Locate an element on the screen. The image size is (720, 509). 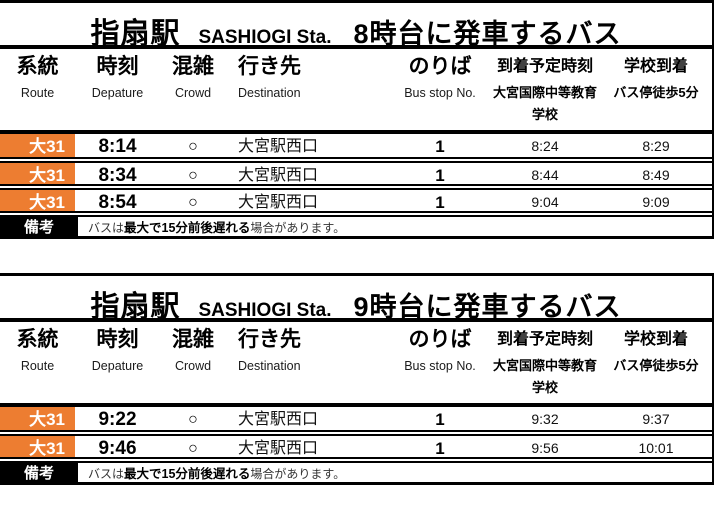
arrival-time: 8:24 is located at coordinates (545, 146).